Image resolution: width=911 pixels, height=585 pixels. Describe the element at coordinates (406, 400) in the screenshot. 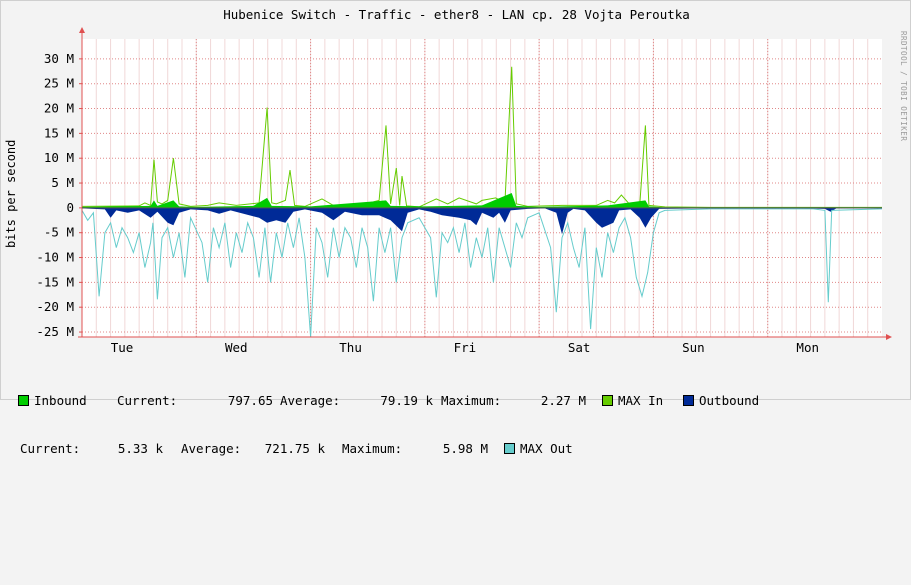

I see `legend-inbound-average-value: 79.19 k` at that location.